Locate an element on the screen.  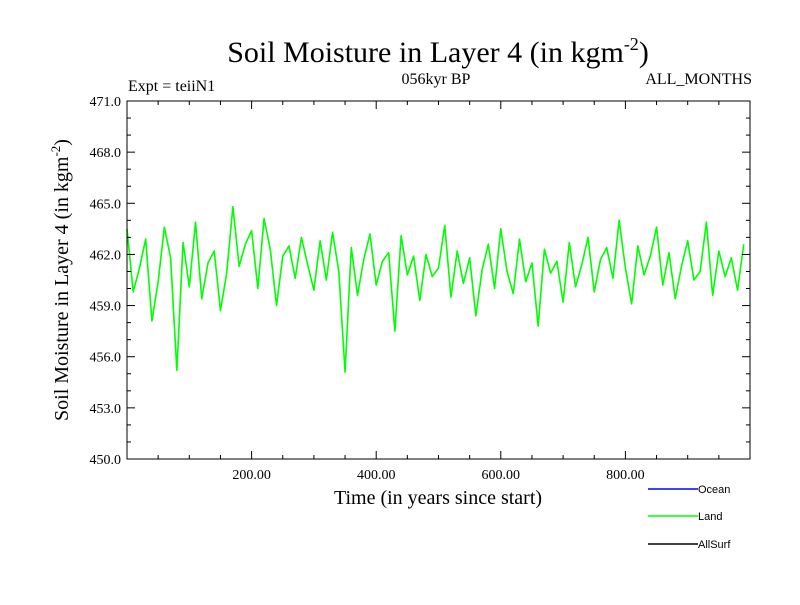
x-tick-label: 400.00 is located at coordinates (376, 475).